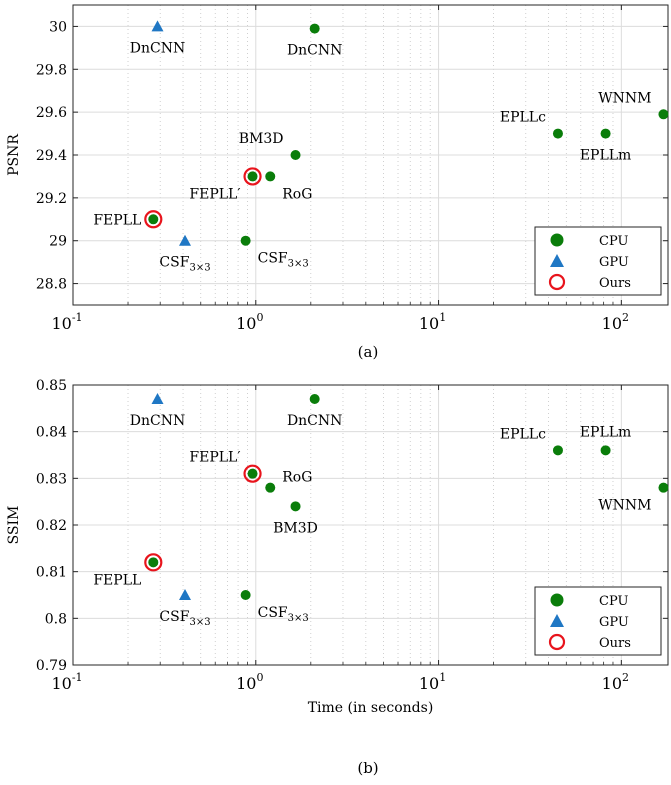 The height and width of the screenshot is (785, 671). Describe the element at coordinates (58, 27) in the screenshot. I see `y-tick-label: 30` at that location.